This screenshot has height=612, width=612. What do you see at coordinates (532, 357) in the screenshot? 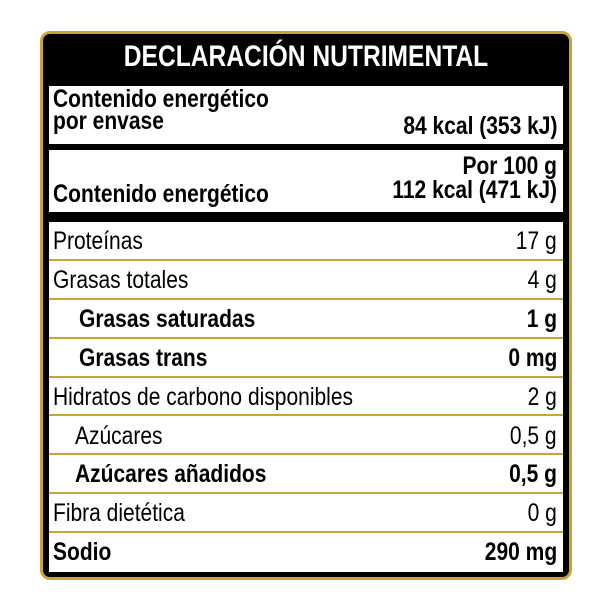
I see `nutrient-amount: 0 mg` at bounding box center [532, 357].